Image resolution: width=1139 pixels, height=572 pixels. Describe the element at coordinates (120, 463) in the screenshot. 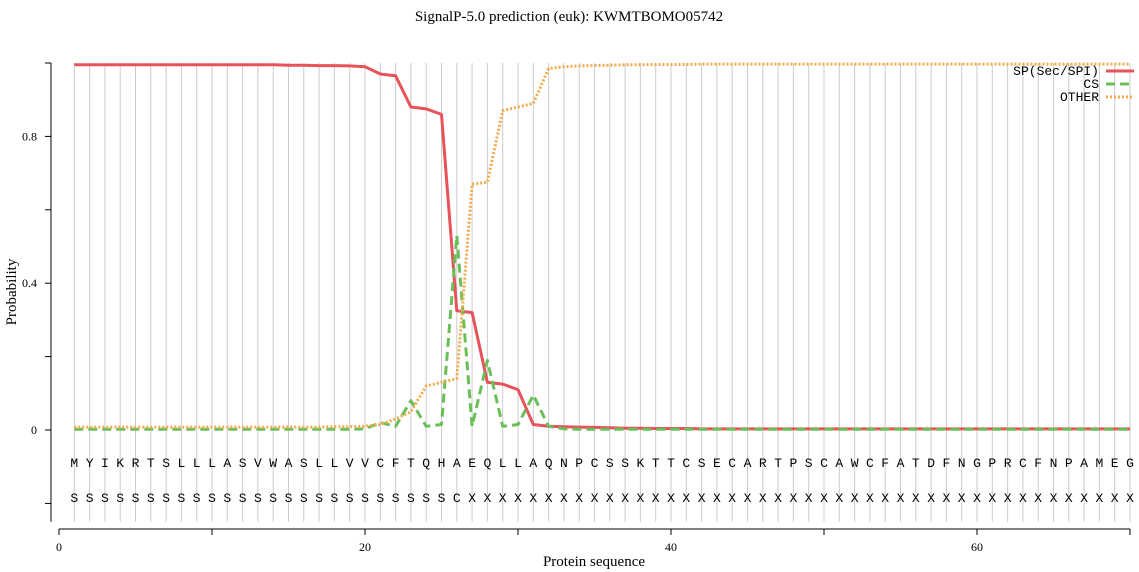

I see `sequence-residue: K` at that location.